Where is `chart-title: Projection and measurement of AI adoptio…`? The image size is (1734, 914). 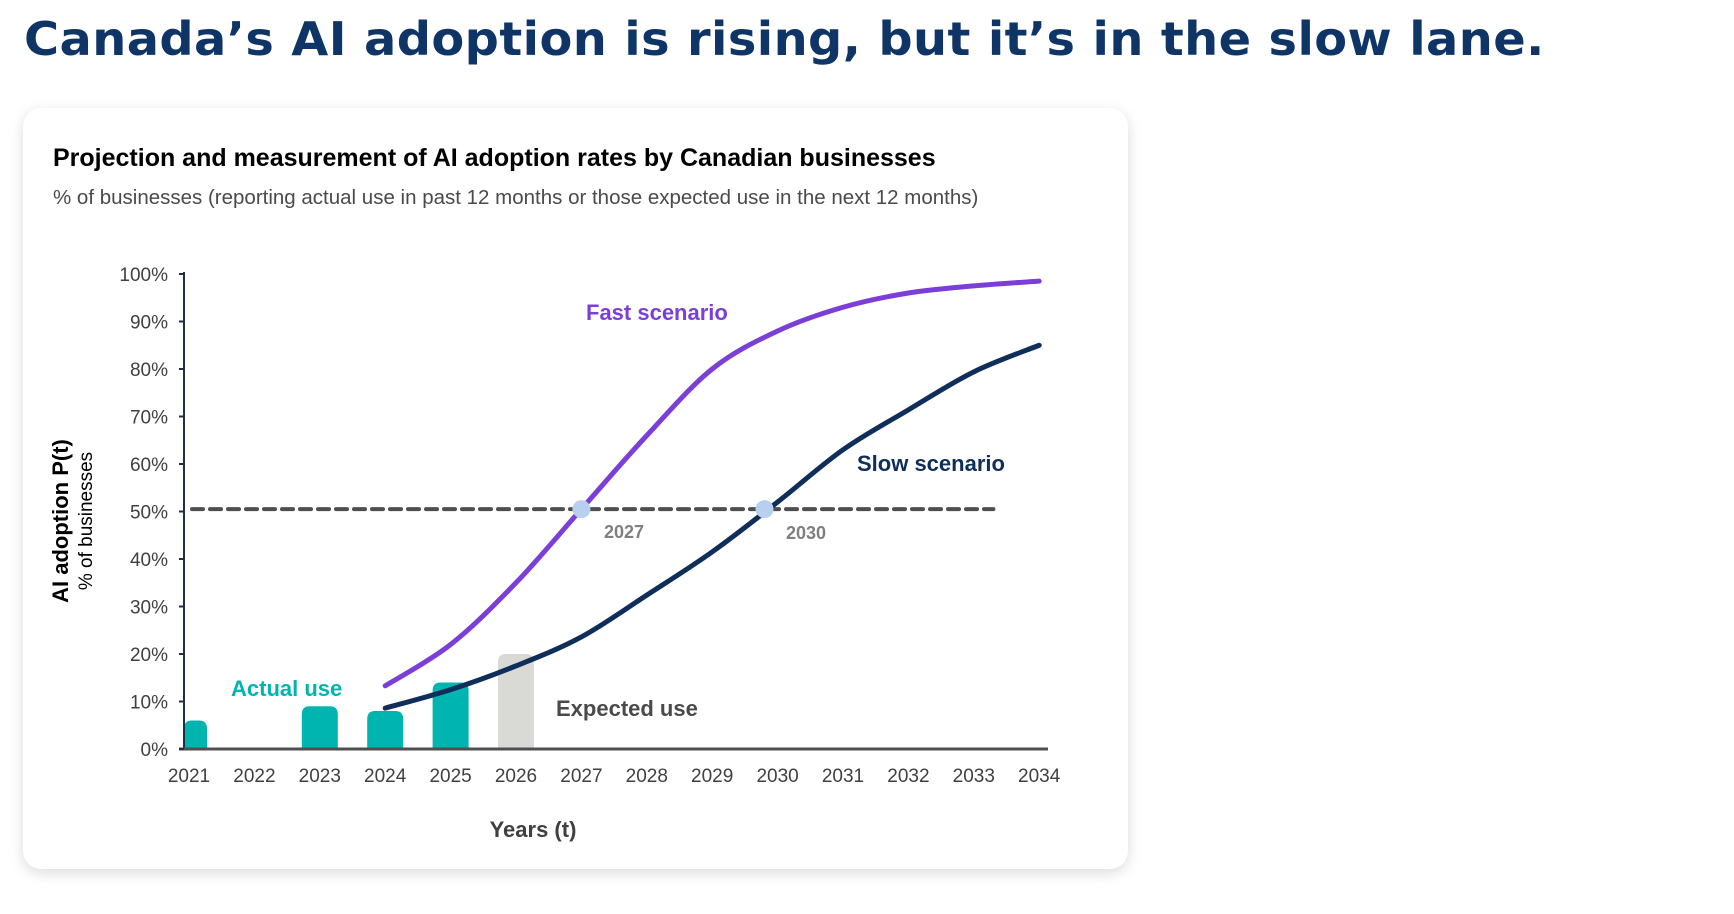 chart-title: Projection and measurement of AI adoptio… is located at coordinates (494, 158).